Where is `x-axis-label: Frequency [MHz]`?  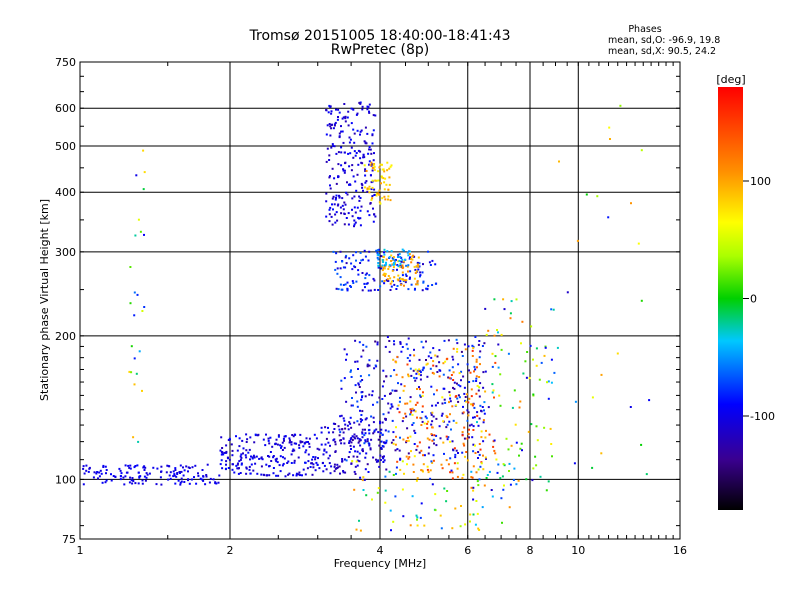 x-axis-label: Frequency [MHz] is located at coordinates (380, 563).